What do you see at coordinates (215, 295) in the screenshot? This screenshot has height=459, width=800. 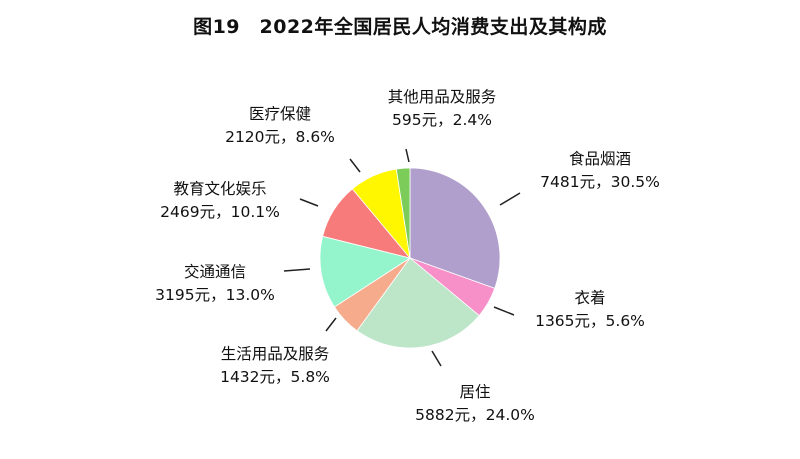 I see `slice-value: 3195元，13.0%` at bounding box center [215, 295].